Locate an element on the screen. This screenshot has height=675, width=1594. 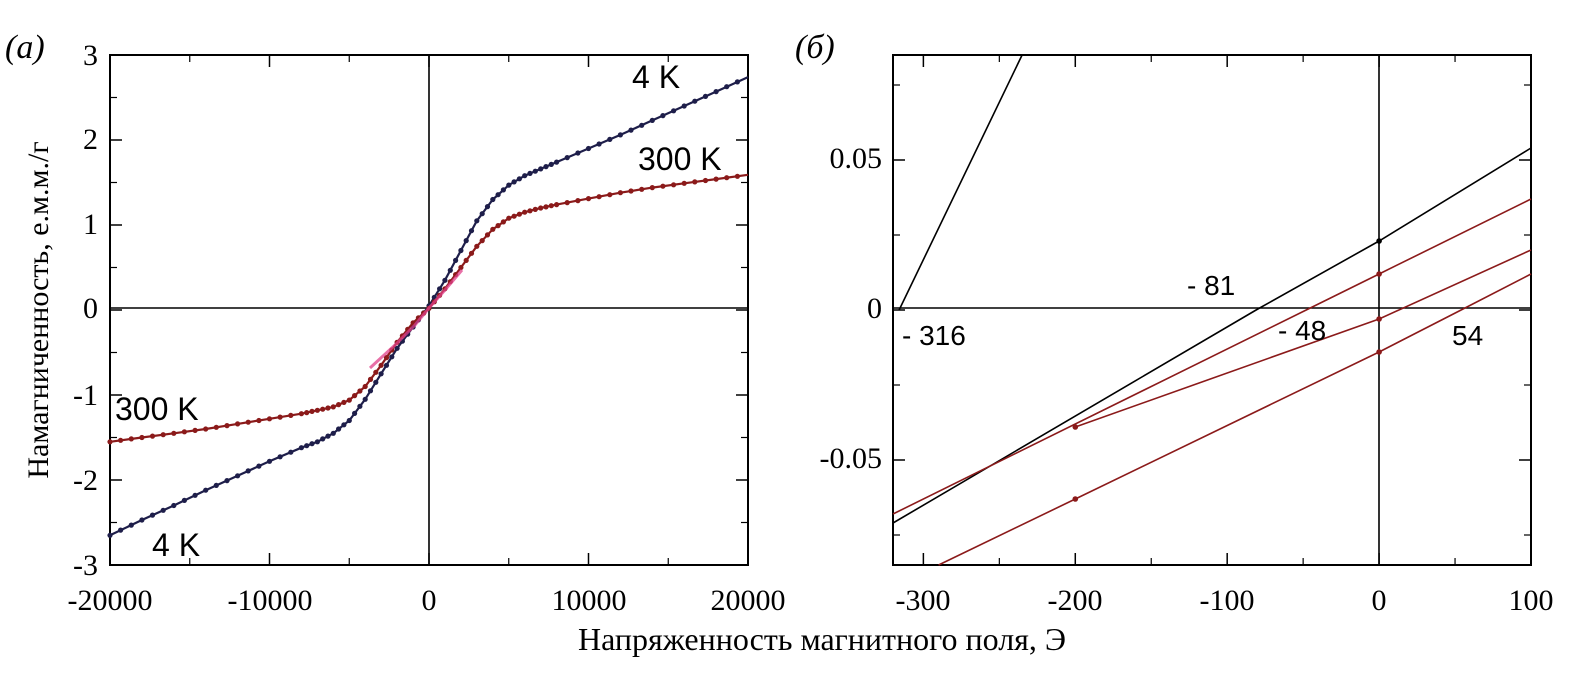
y-tick-label: 3 is located at coordinates (90, 55).